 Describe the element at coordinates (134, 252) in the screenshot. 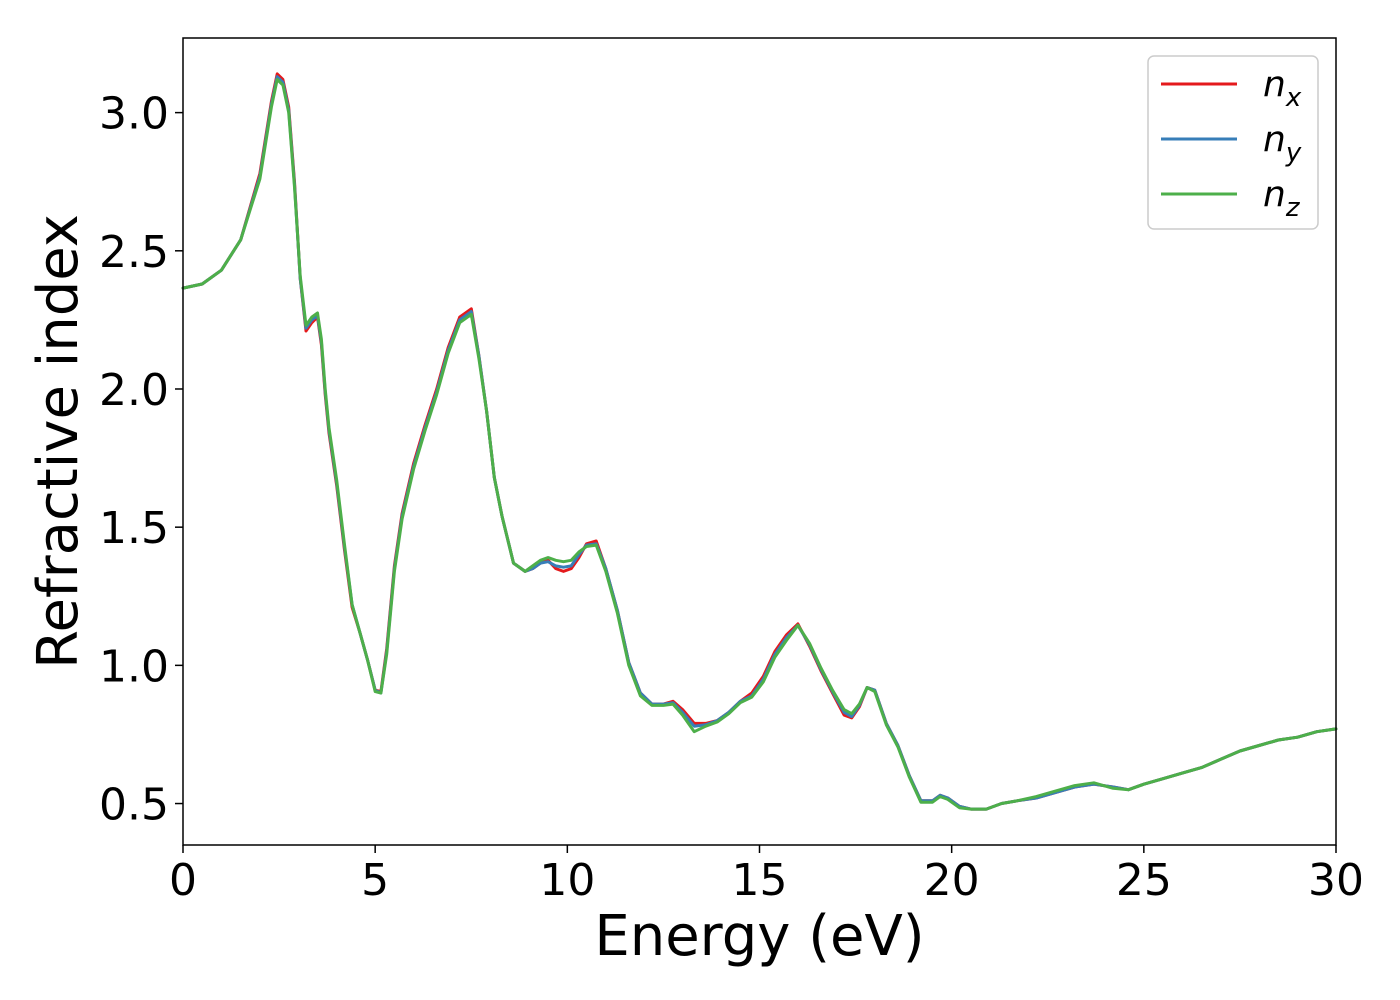

I see `y-tick-label: 2.5` at that location.